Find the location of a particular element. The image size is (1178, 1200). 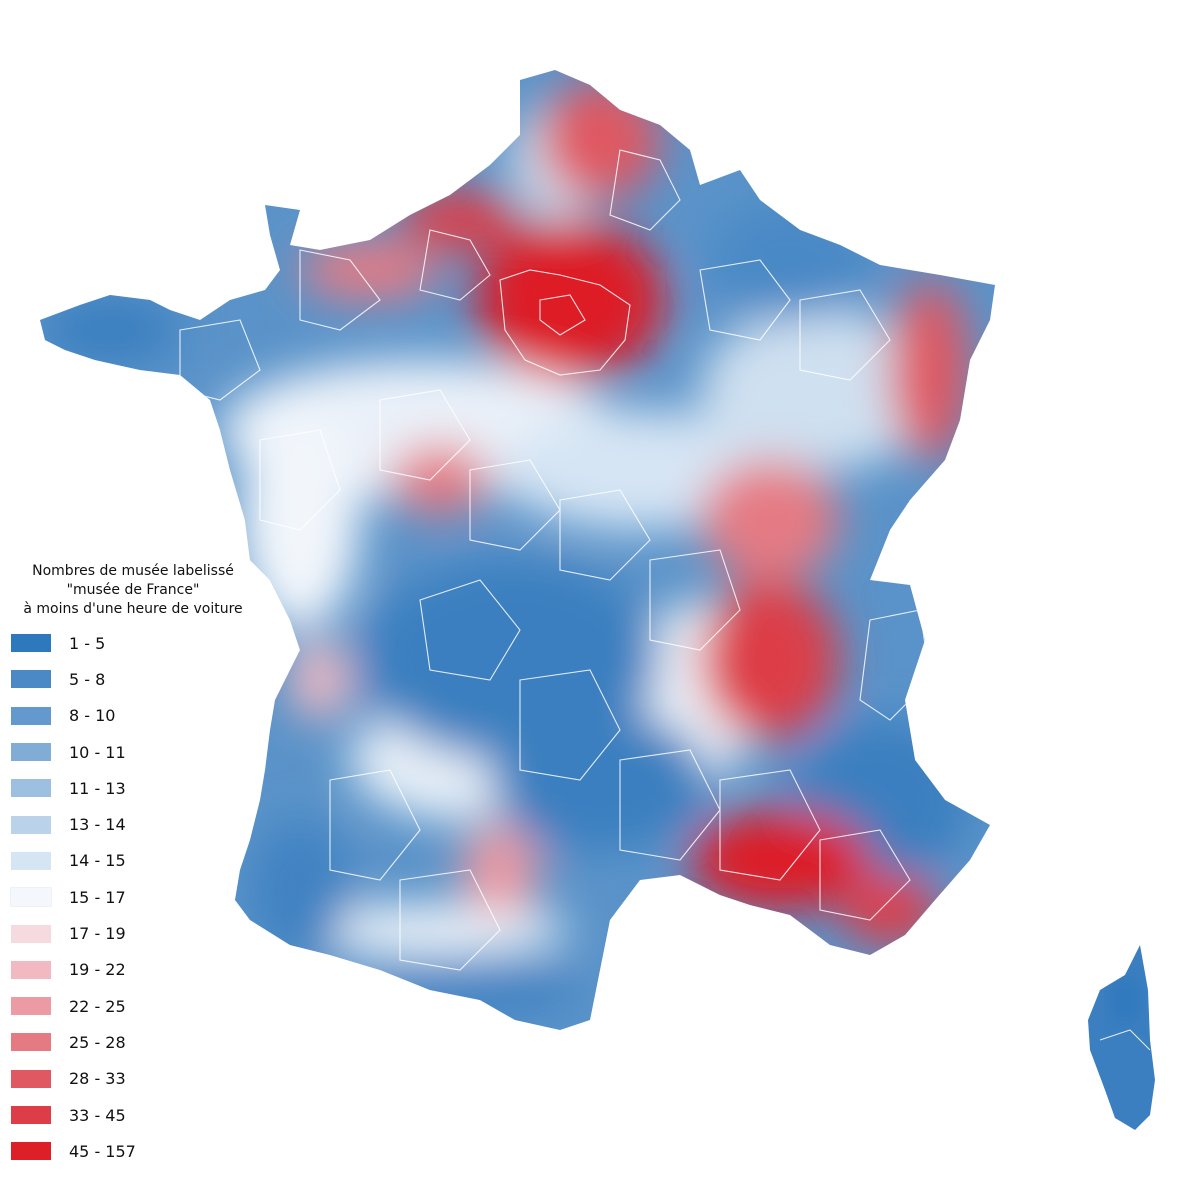

legend-label: 19 - 22 is located at coordinates (97, 970).